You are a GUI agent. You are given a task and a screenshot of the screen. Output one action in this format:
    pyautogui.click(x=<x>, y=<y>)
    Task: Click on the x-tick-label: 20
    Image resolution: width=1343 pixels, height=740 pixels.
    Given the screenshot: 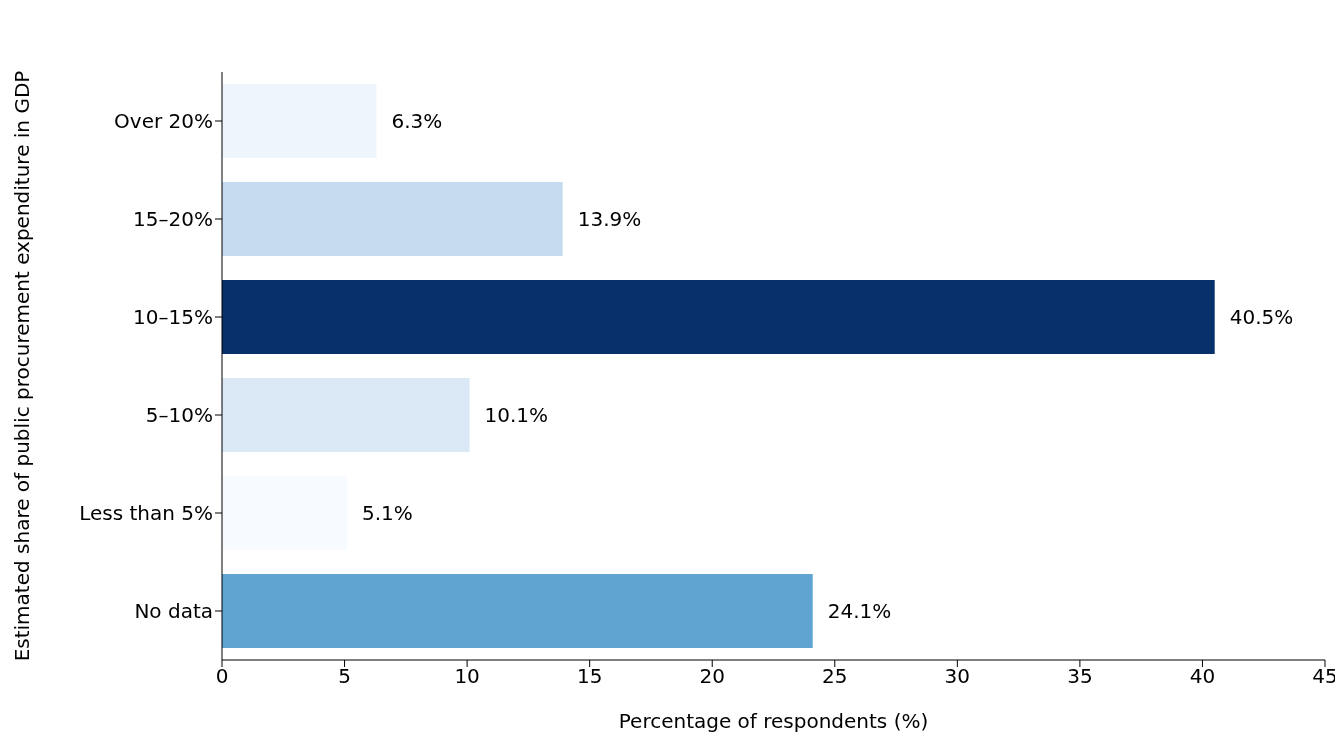 What is the action you would take?
    pyautogui.click(x=712, y=676)
    